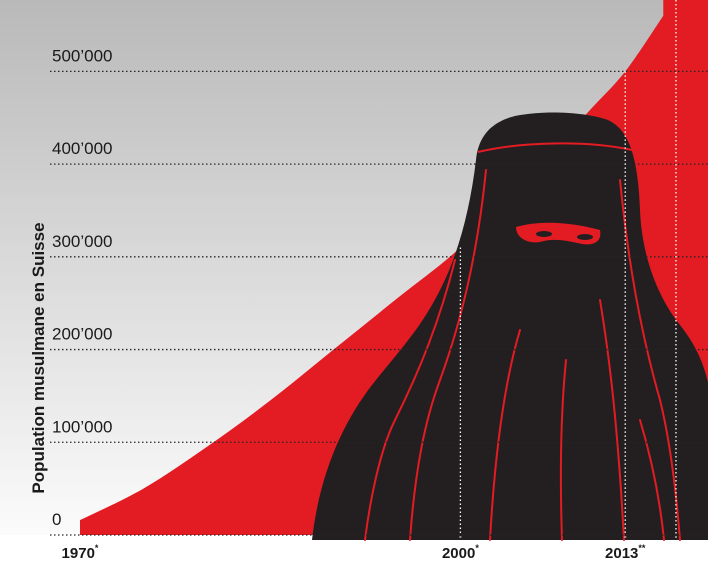  What do you see at coordinates (56, 519) in the screenshot?
I see `y-tick-label: 0` at bounding box center [56, 519].